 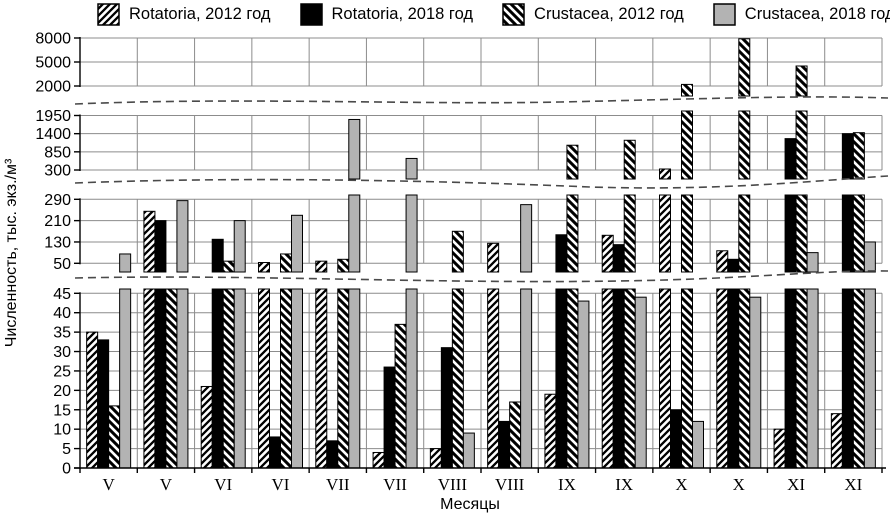 What do you see at coordinates (513, 14) in the screenshot?
I see `legend-swatch-hatch-down-icon` at bounding box center [513, 14].